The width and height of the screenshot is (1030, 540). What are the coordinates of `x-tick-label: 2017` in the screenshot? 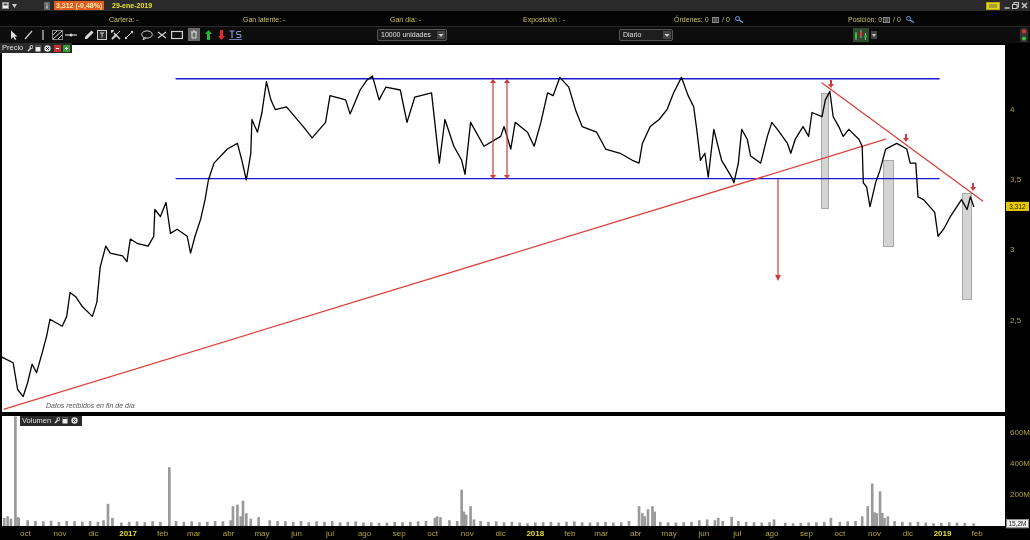 It's located at (128, 533).